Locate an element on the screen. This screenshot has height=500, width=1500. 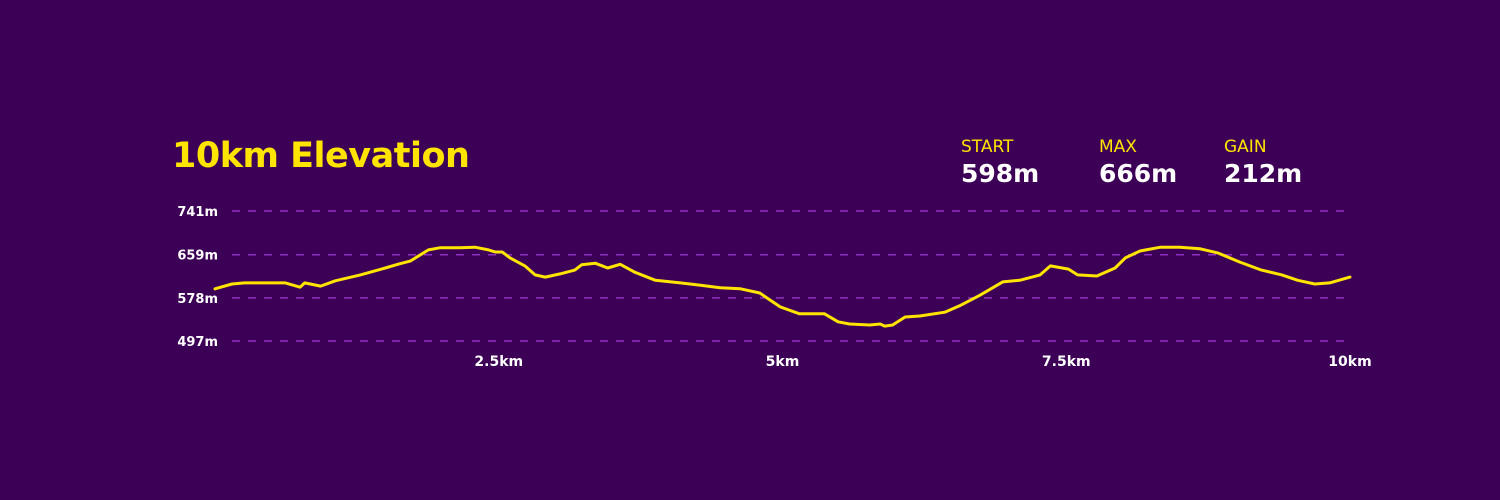
y-tick-label: 741m is located at coordinates (197, 212).